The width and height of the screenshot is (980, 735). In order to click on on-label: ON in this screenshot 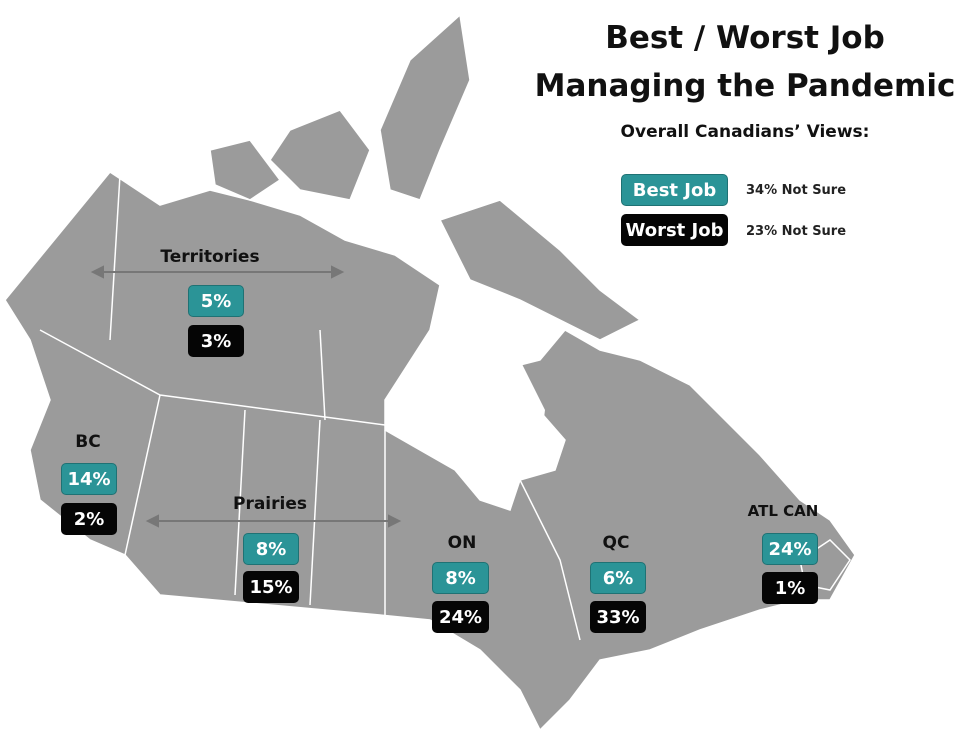, I will do `click(462, 543)`.